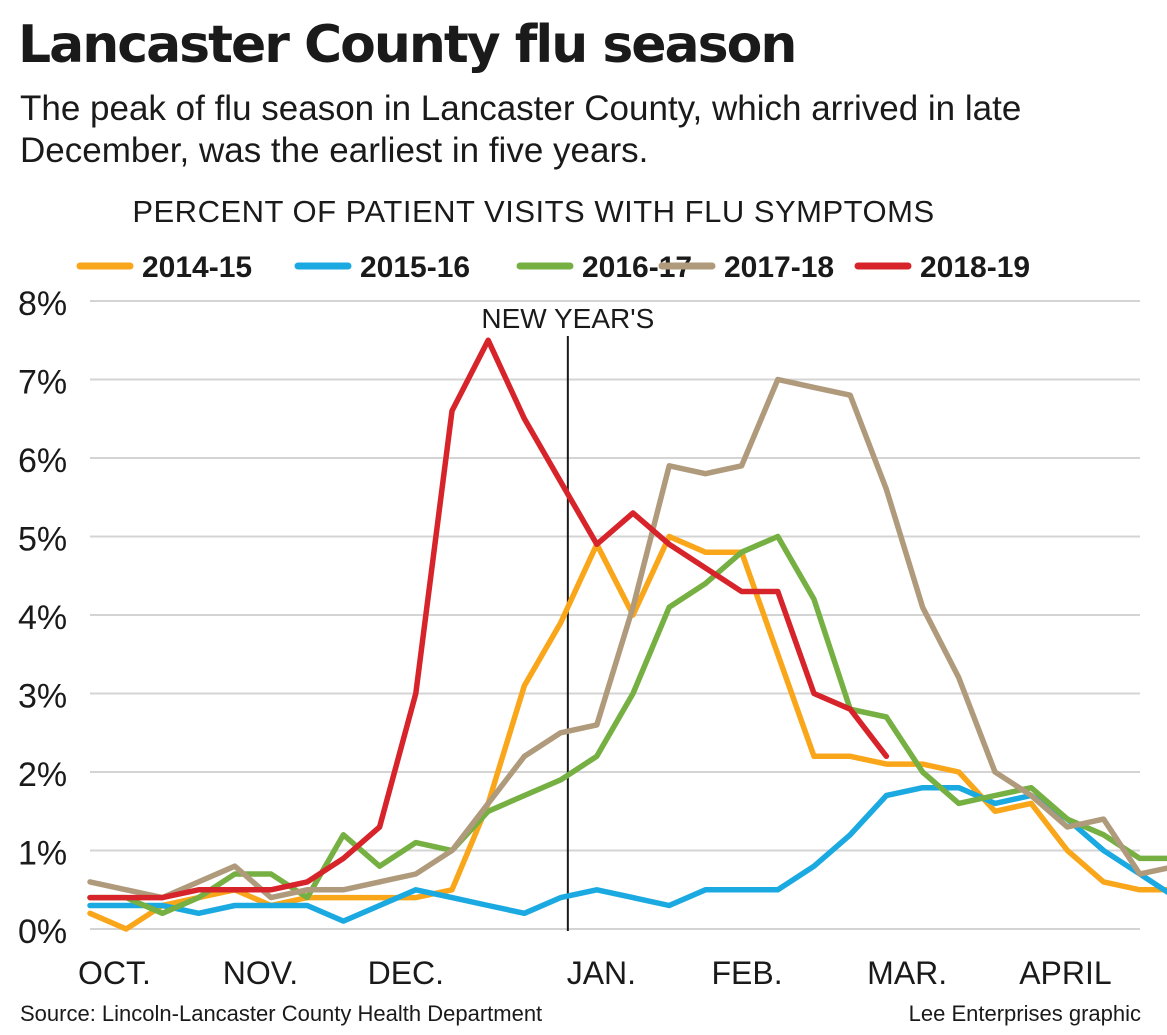  What do you see at coordinates (567, 318) in the screenshot?
I see `new-years-label: NEW YEAR'S` at bounding box center [567, 318].